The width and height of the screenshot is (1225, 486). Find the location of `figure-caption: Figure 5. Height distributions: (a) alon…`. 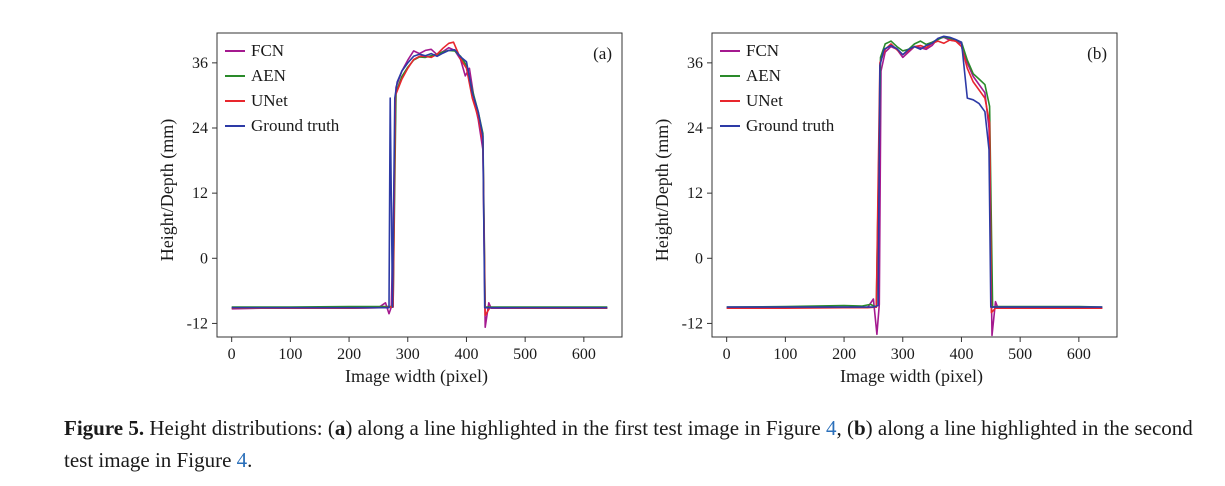

figure-caption: Figure 5. Height distributions: (a) alon… is located at coordinates (639, 444).